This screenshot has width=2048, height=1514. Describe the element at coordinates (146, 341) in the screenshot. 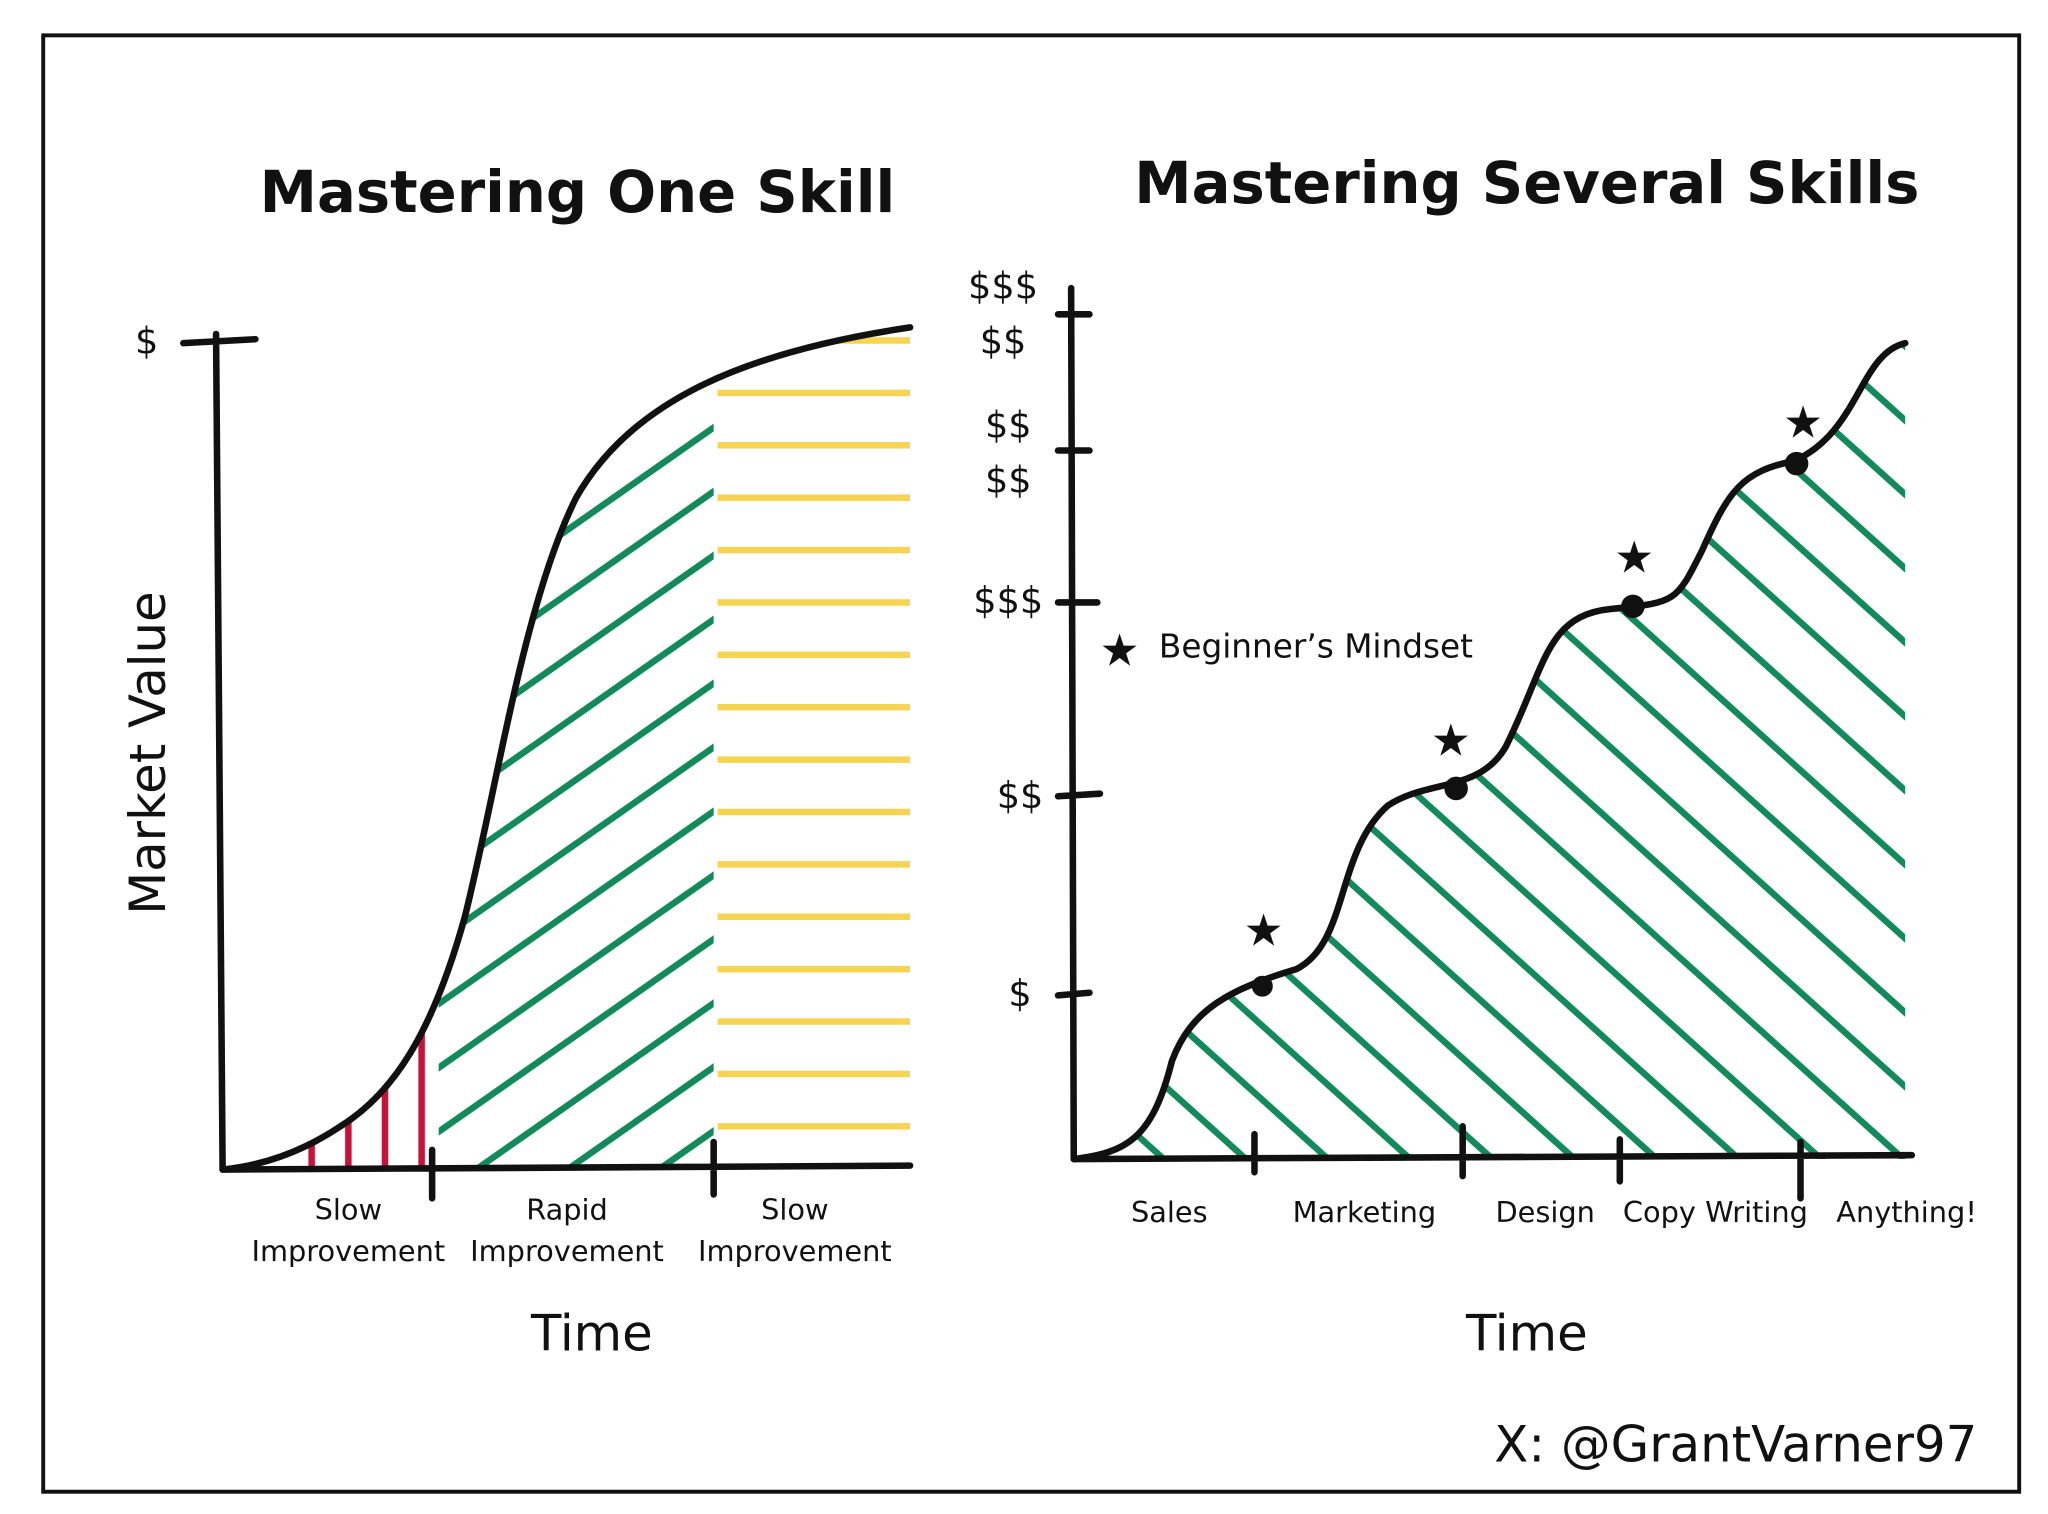

I see `y-top-label: $` at that location.